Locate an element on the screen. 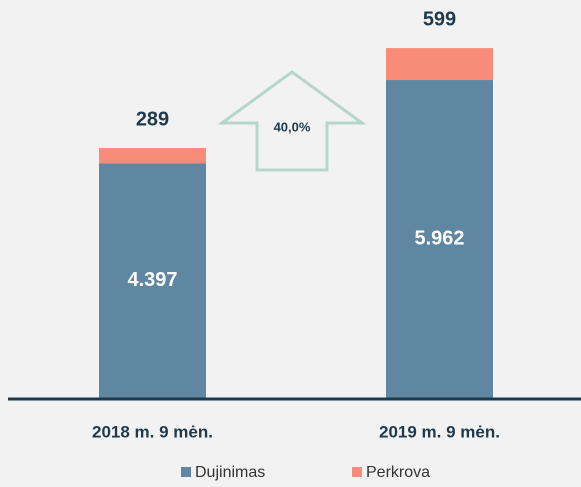 This screenshot has width=581, height=487. value-label: 599 is located at coordinates (439, 19).